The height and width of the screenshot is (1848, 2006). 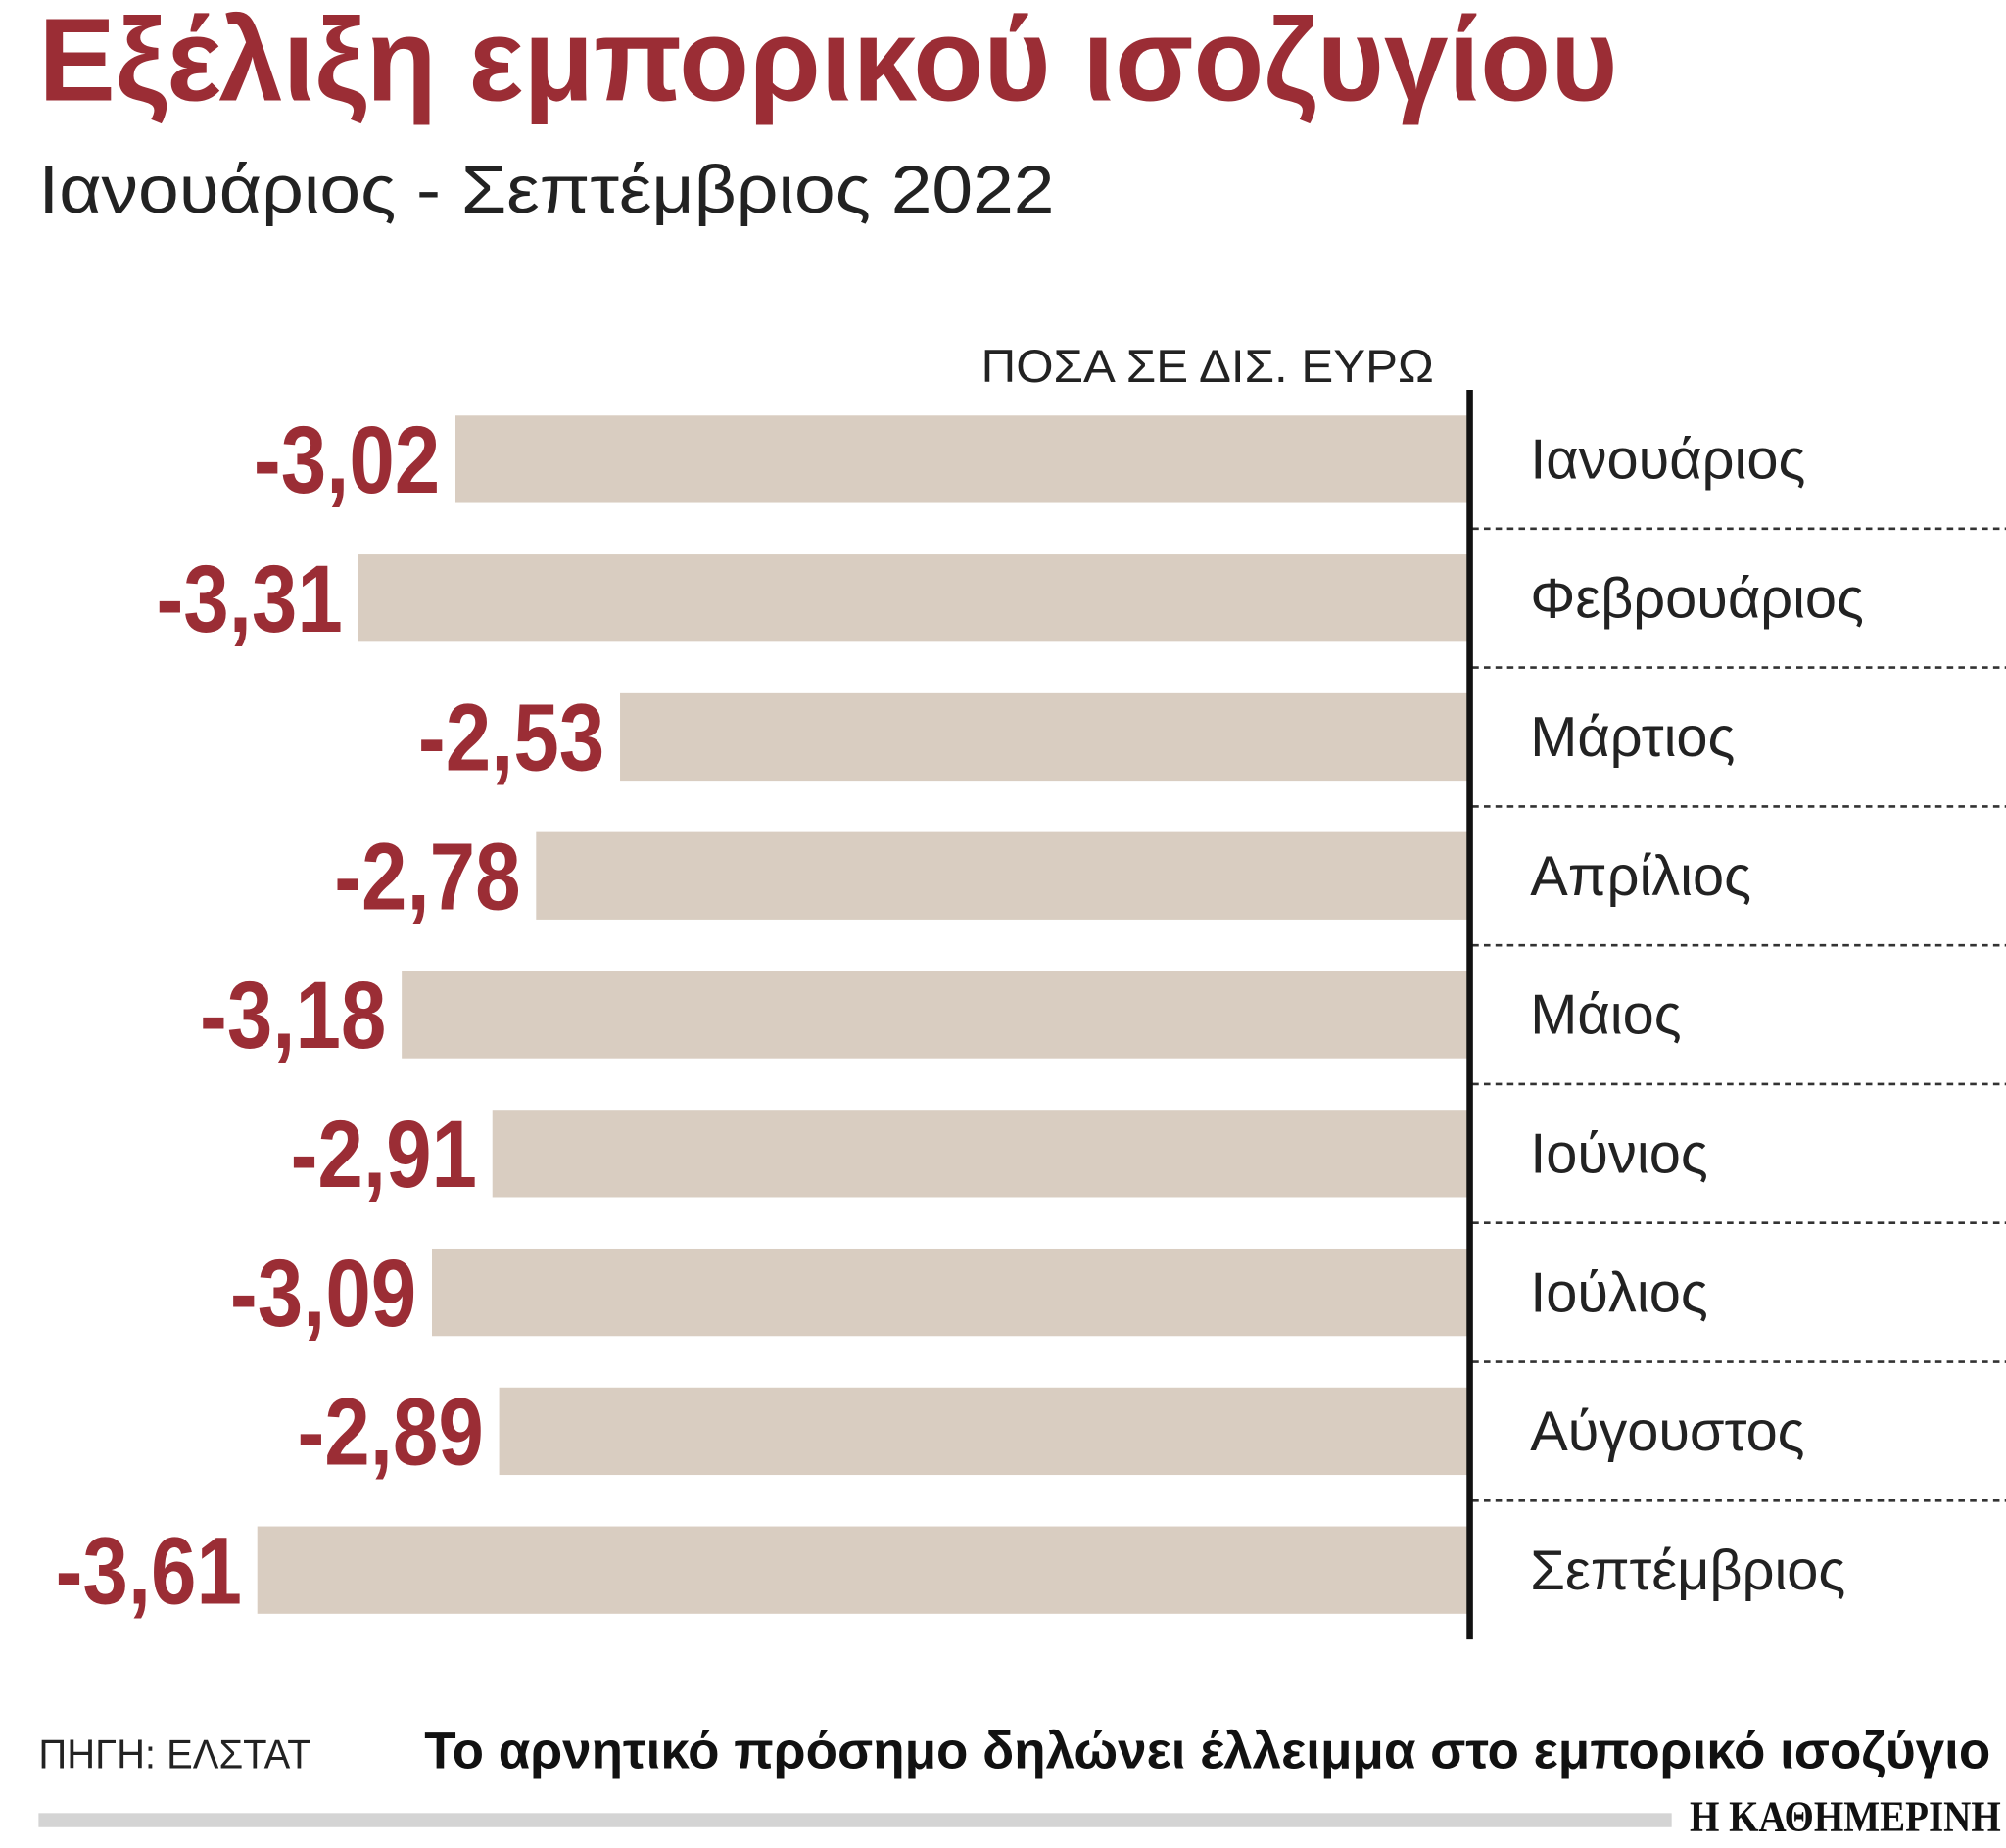 What do you see at coordinates (546, 190) in the screenshot?
I see `chart-subtitle: Ιανουάριος - Σεπτέμβριος 2022` at bounding box center [546, 190].